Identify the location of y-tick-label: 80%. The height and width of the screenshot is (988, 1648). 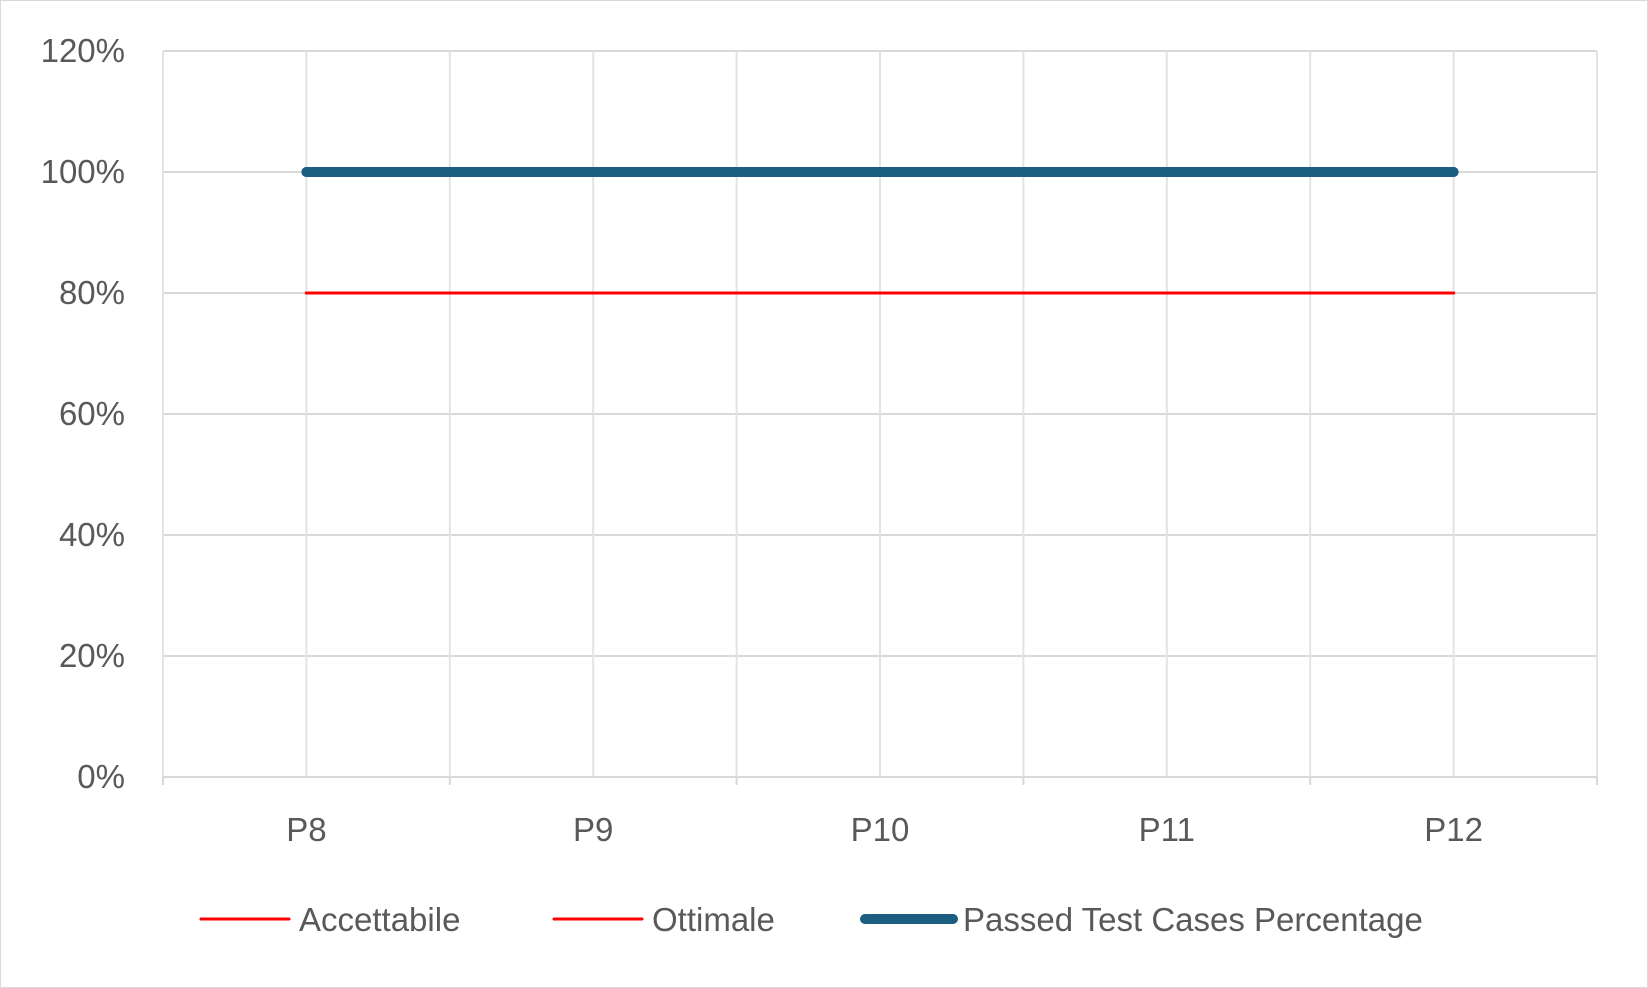
(92, 292).